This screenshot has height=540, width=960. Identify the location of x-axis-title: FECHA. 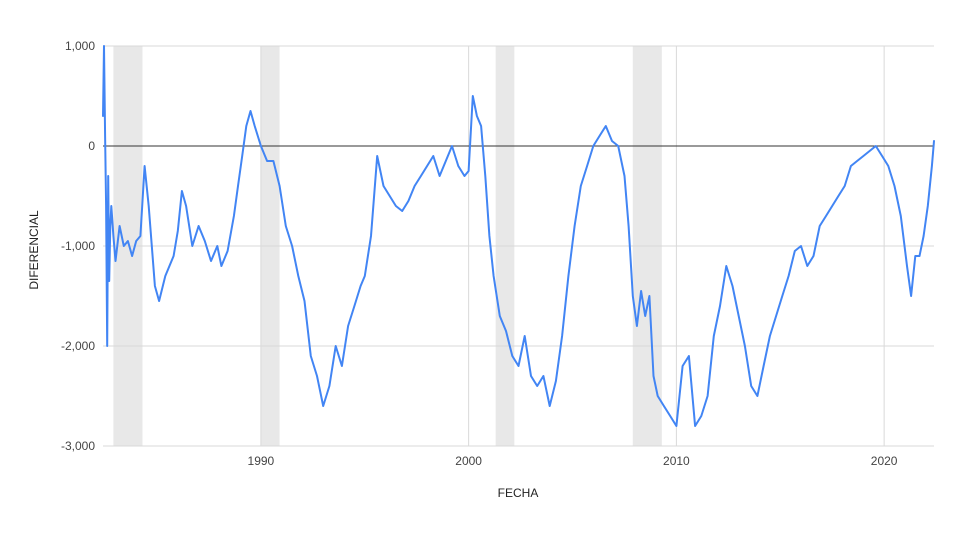
(518, 493).